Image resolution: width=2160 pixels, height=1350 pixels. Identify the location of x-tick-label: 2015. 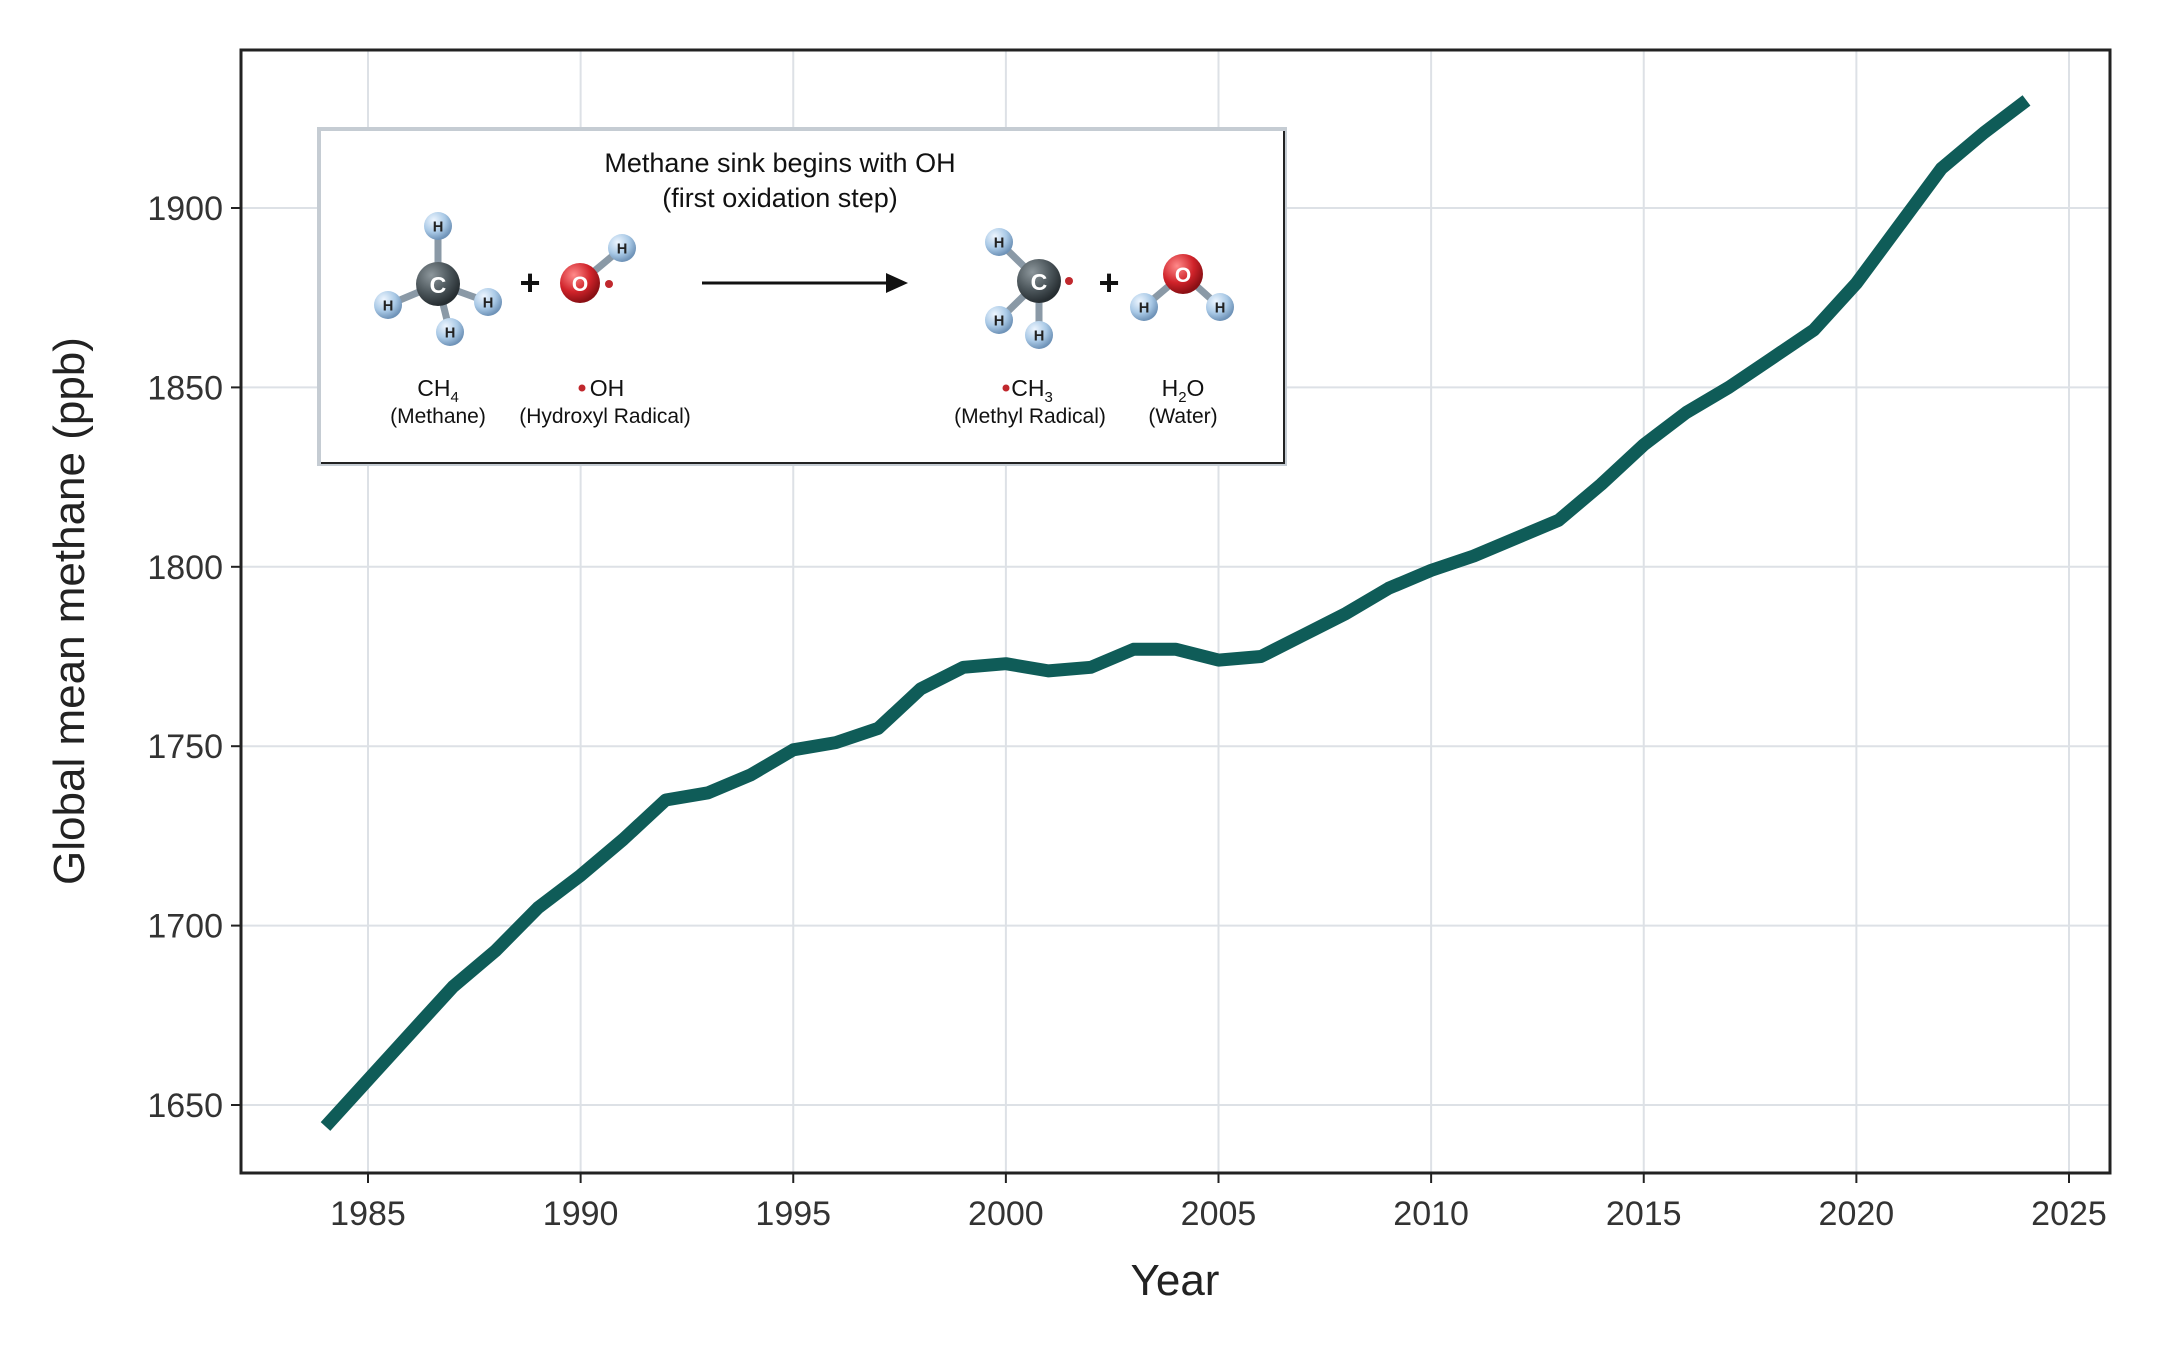
(1644, 1214).